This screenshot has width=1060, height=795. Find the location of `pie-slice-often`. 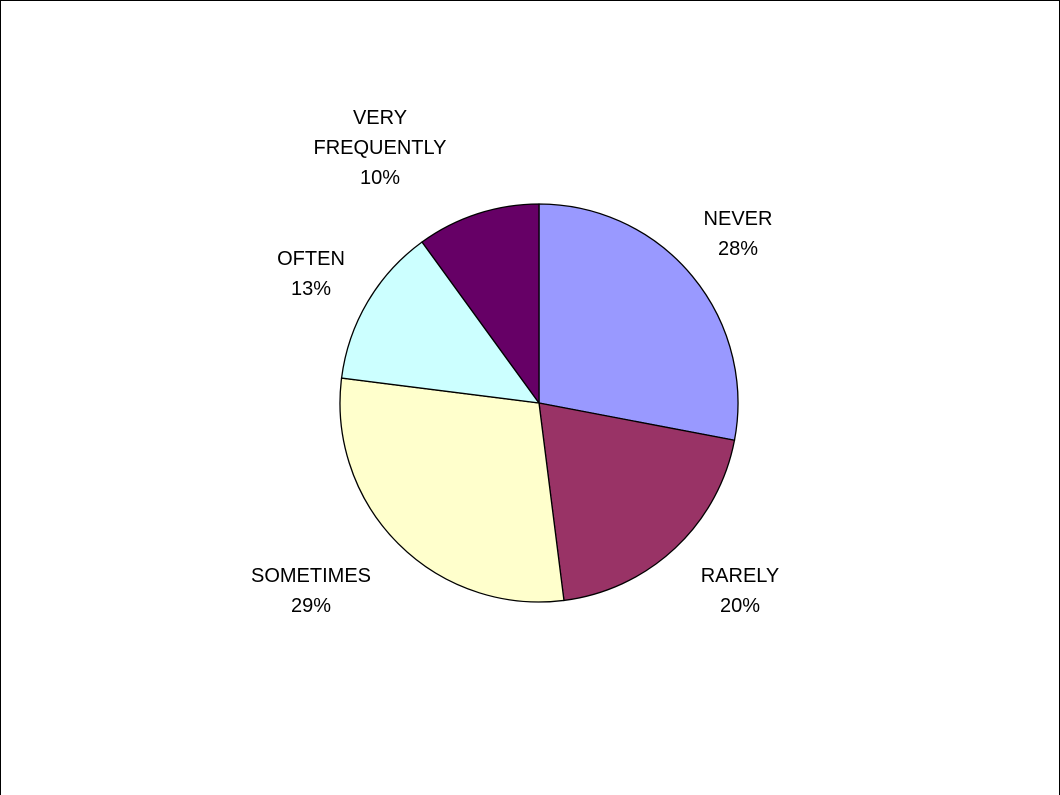

pie-slice-often is located at coordinates (440, 322).